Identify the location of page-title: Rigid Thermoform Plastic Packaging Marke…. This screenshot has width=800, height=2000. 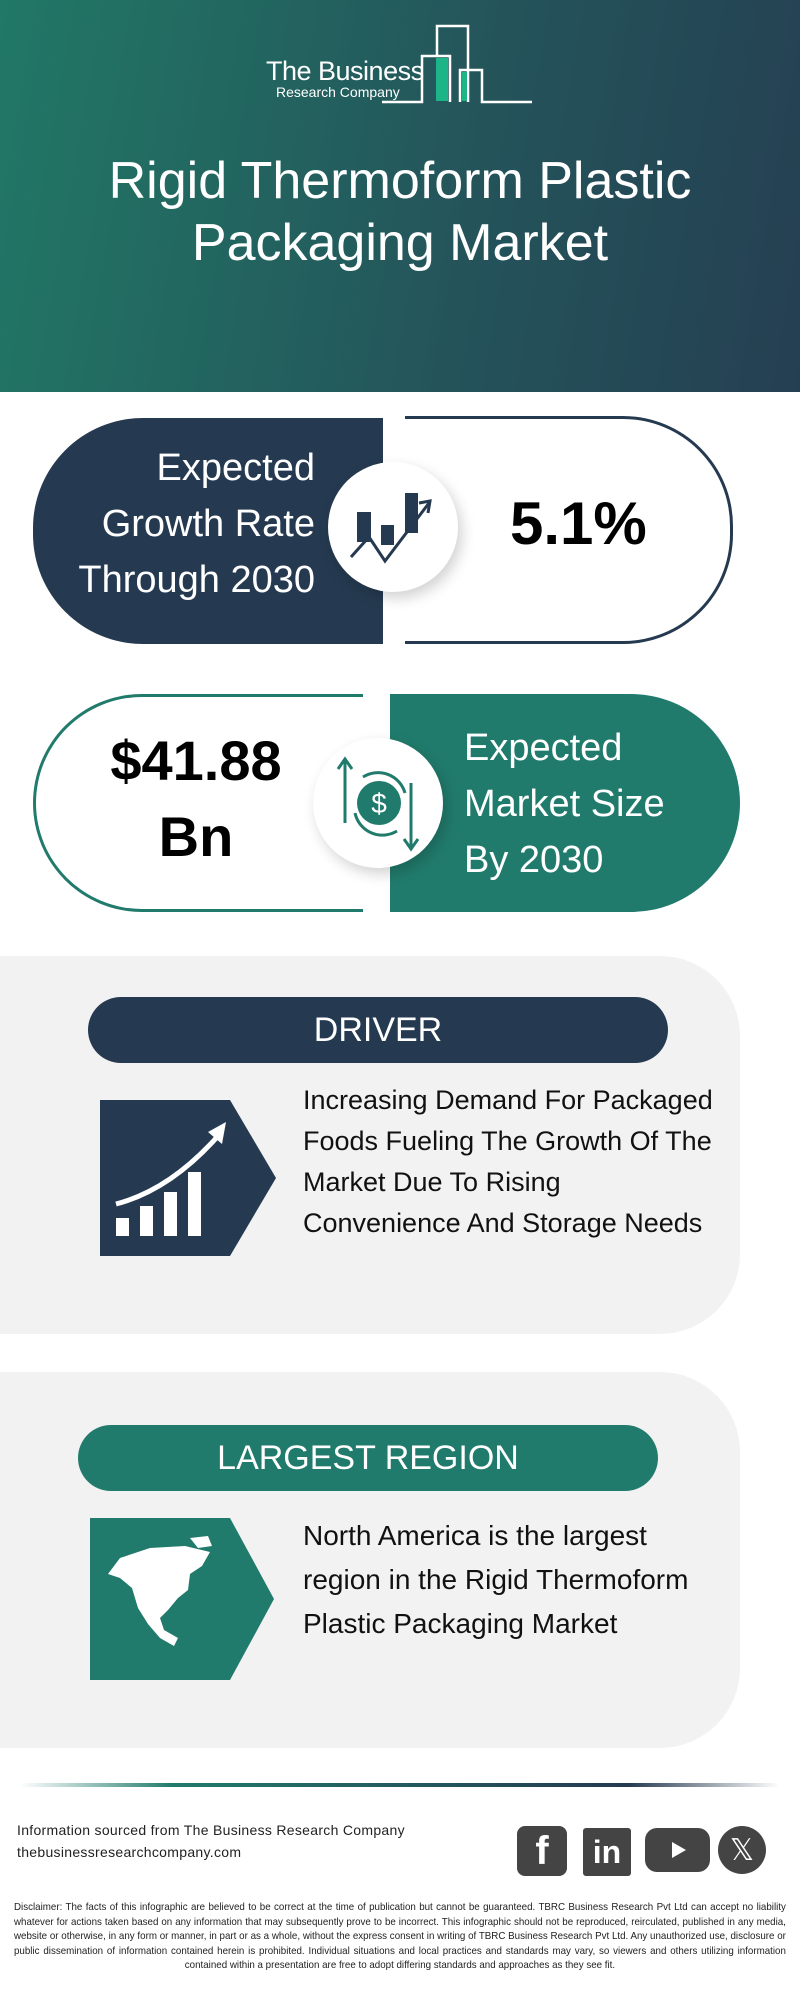
(400, 212).